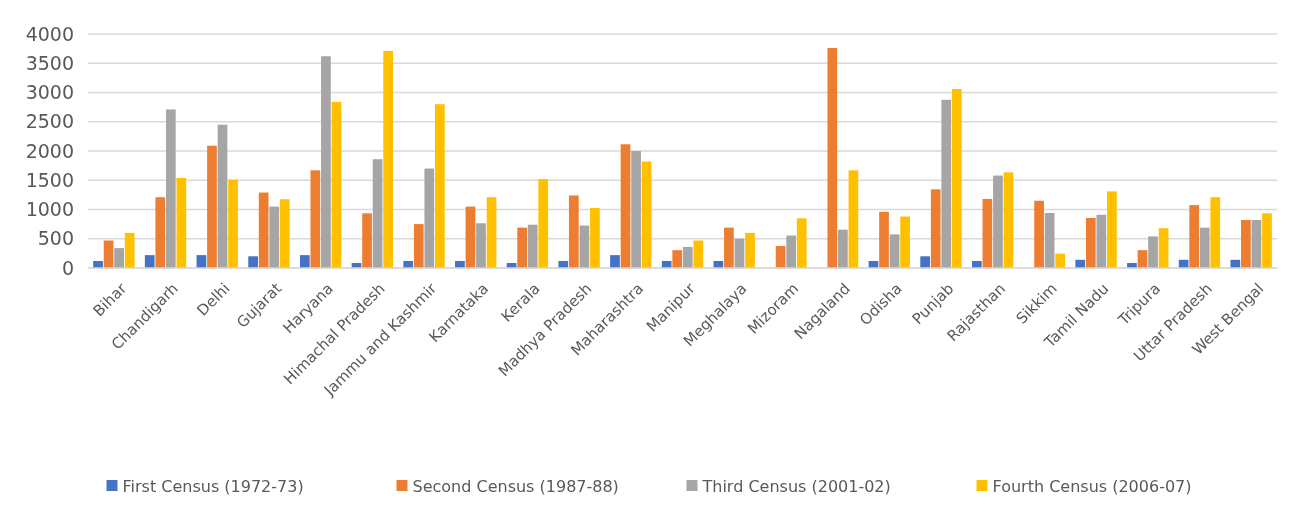  I want to click on y-tick-label: 0, so click(67, 267).